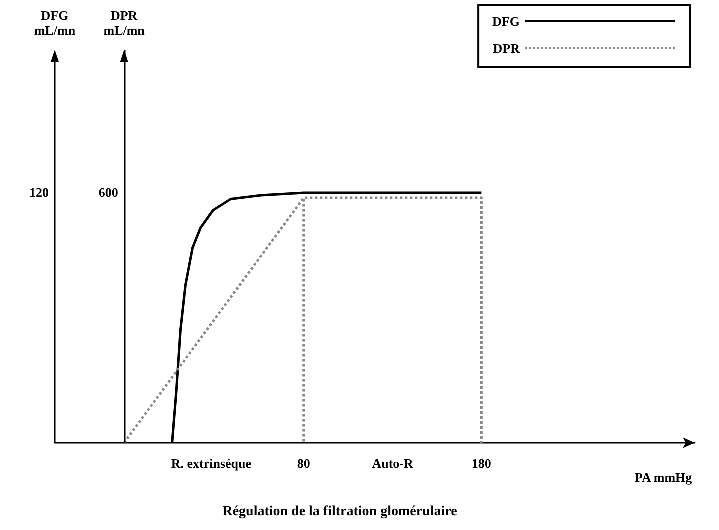 The width and height of the screenshot is (719, 530). Describe the element at coordinates (108, 192) in the screenshot. I see `annotation: 600` at that location.